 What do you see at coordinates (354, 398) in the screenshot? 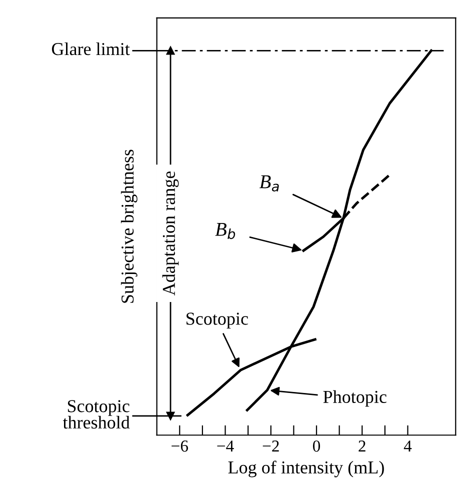
I see `text: Photopic` at bounding box center [354, 398].